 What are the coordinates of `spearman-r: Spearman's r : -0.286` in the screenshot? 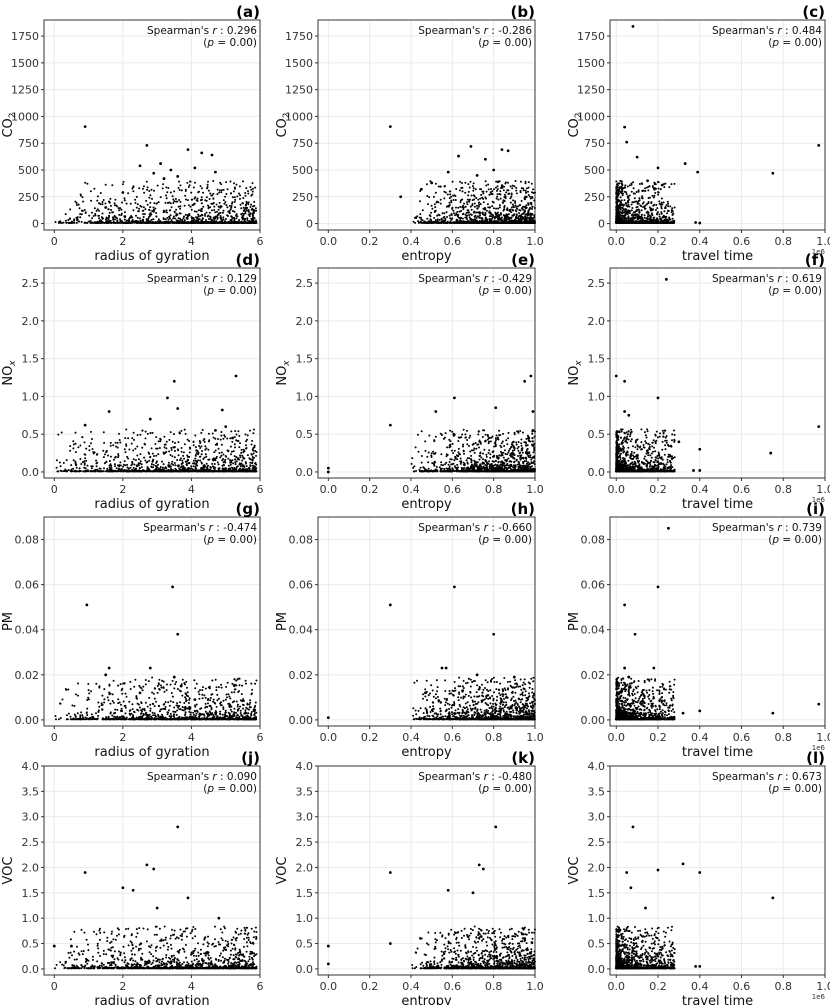 It's located at (475, 31).